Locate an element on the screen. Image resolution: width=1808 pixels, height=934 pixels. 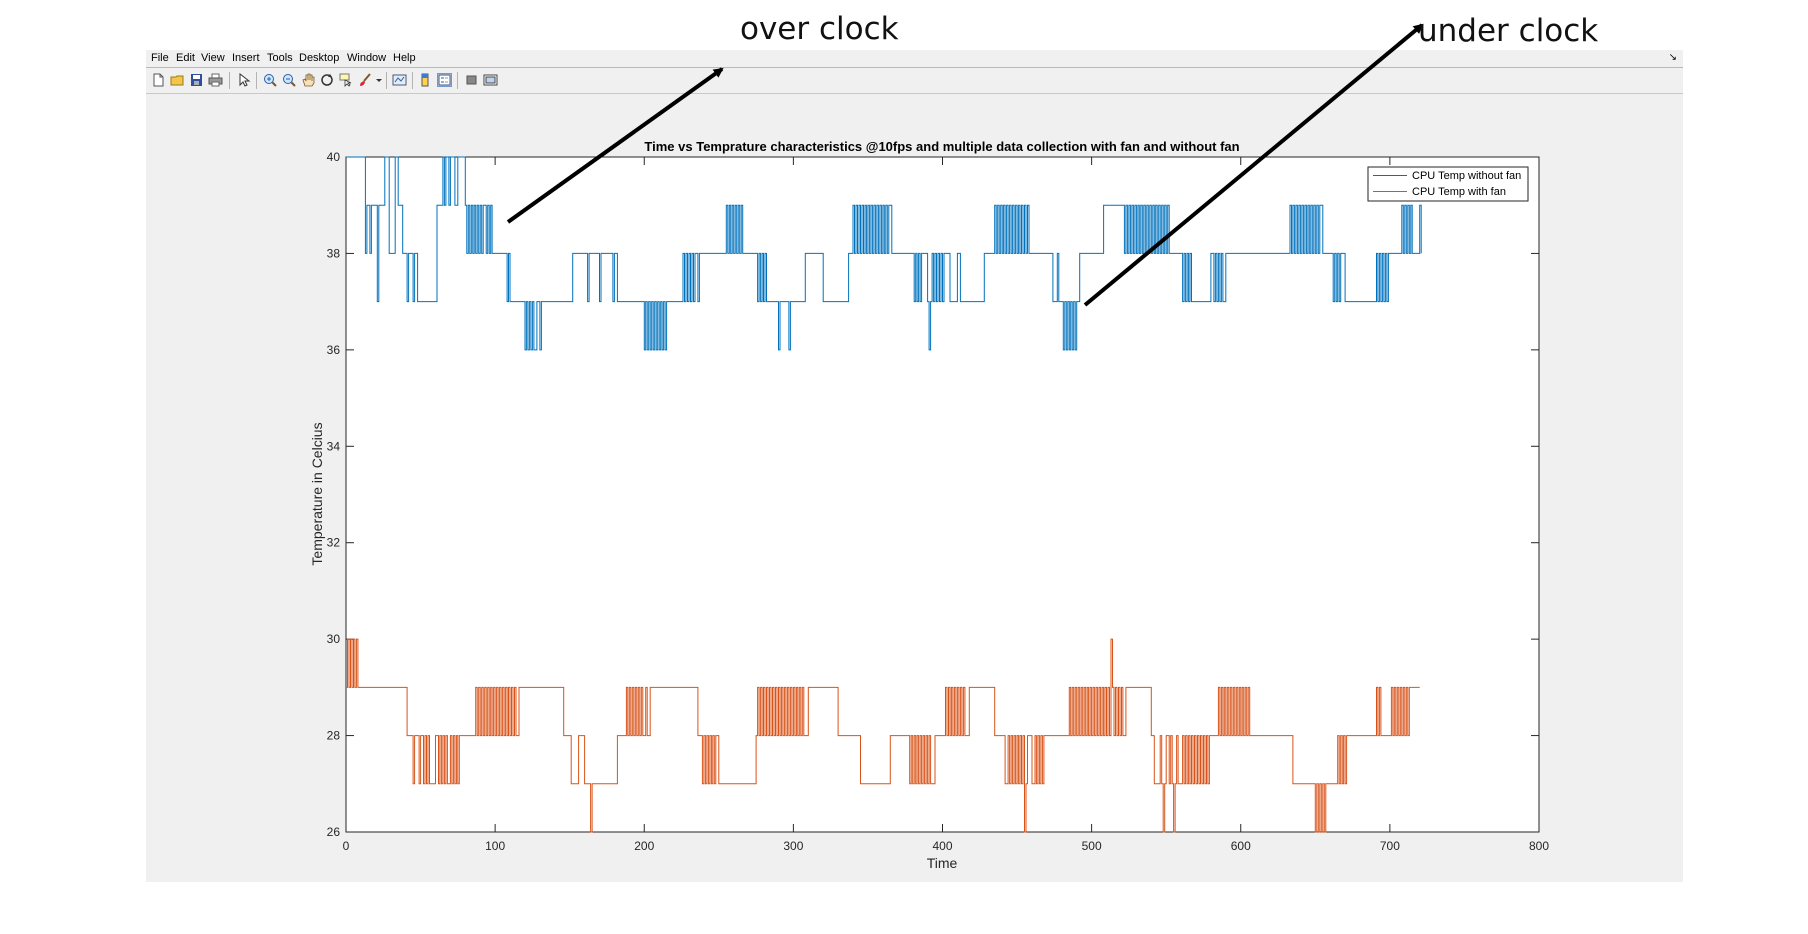
x-tick-label: 700 is located at coordinates (1390, 846).